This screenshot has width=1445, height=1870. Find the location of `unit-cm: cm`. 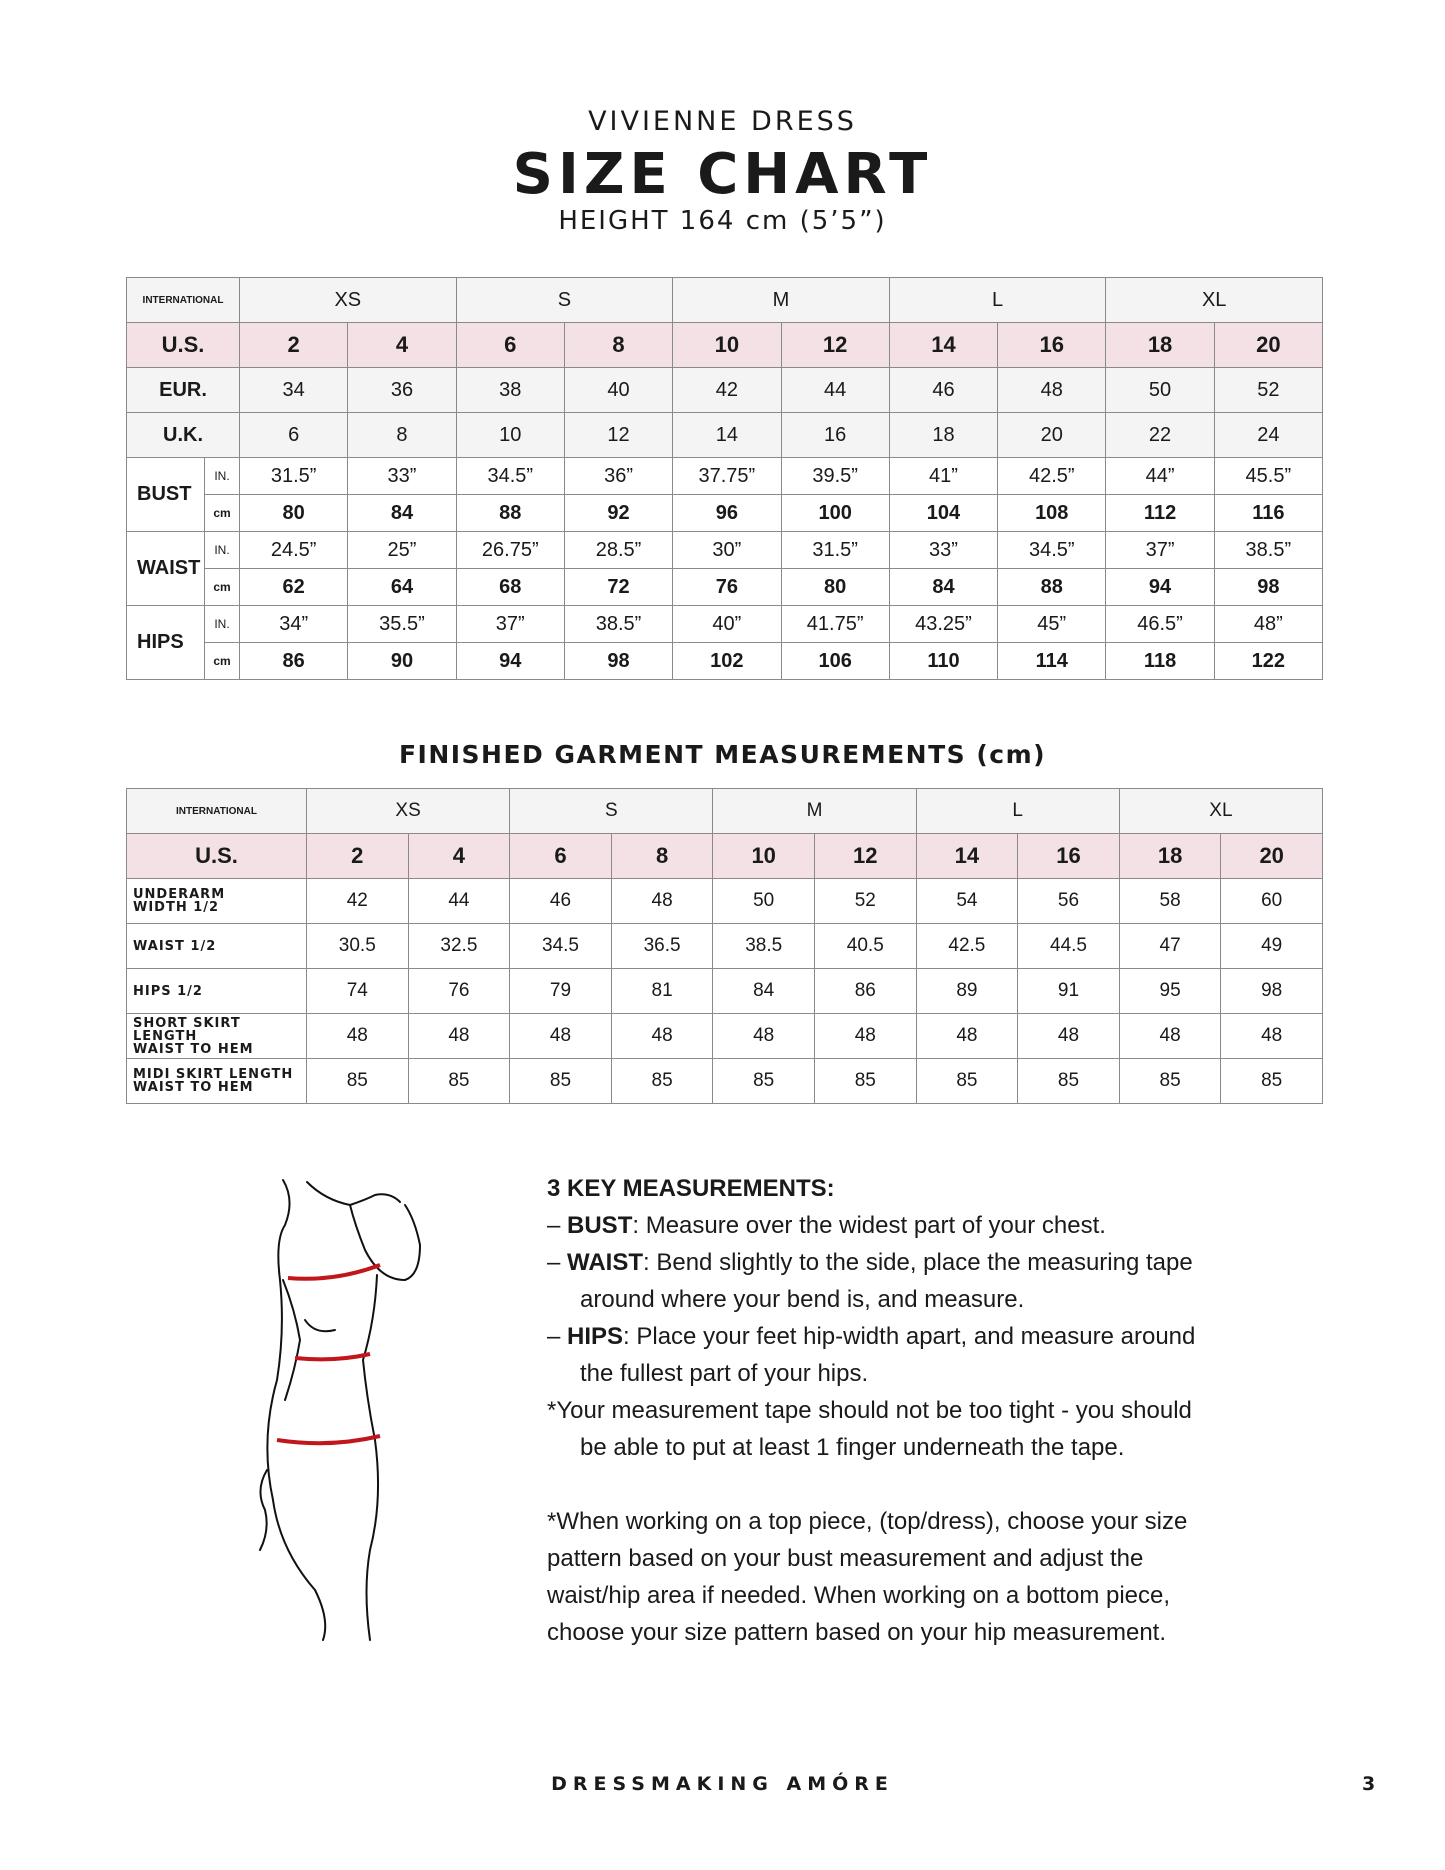

unit-cm: cm is located at coordinates (222, 587).